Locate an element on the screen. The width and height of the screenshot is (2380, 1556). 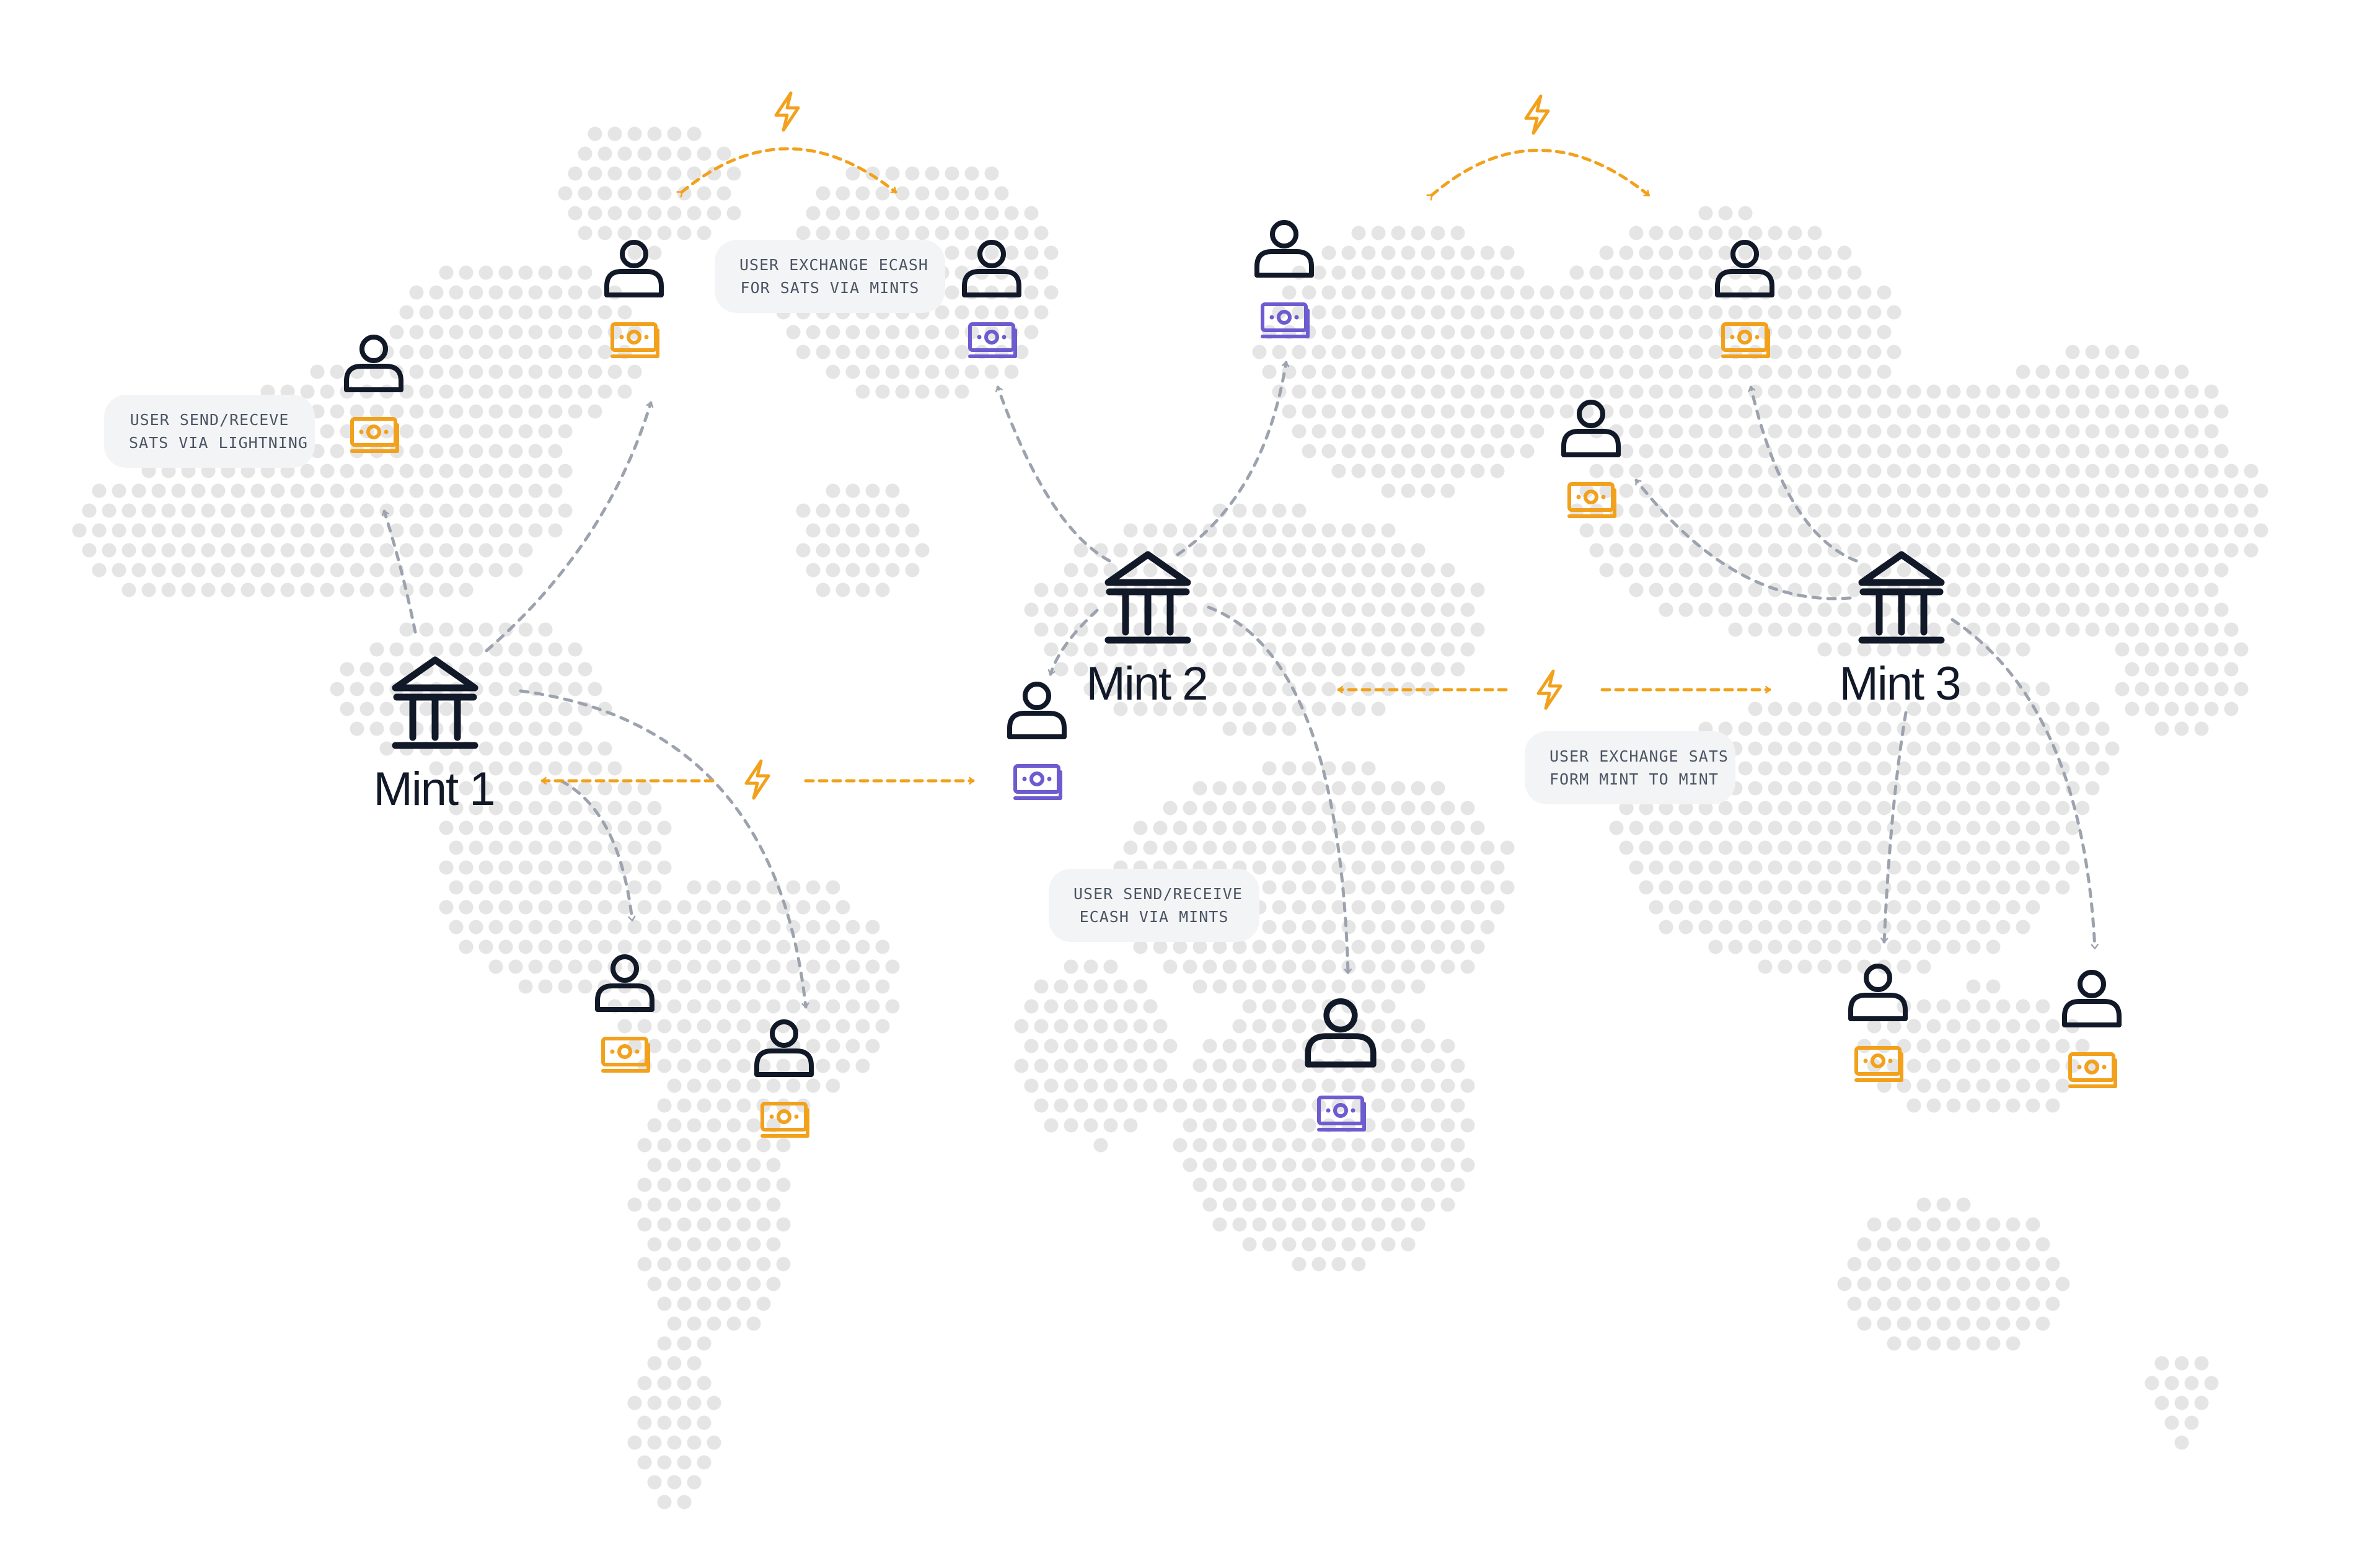
banknote-icon is located at coordinates (374, 435).